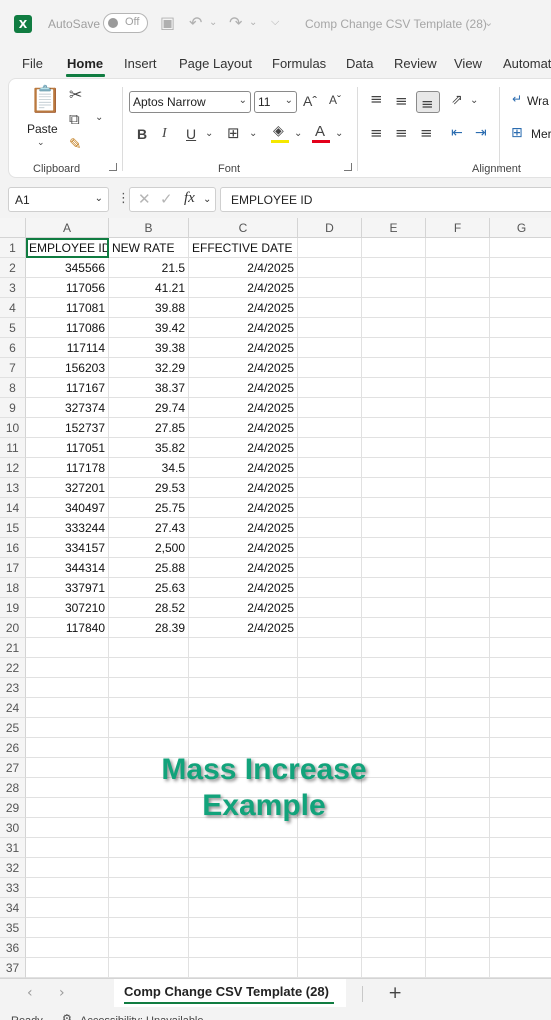  What do you see at coordinates (243, 668) in the screenshot?
I see `cell-c22` at bounding box center [243, 668].